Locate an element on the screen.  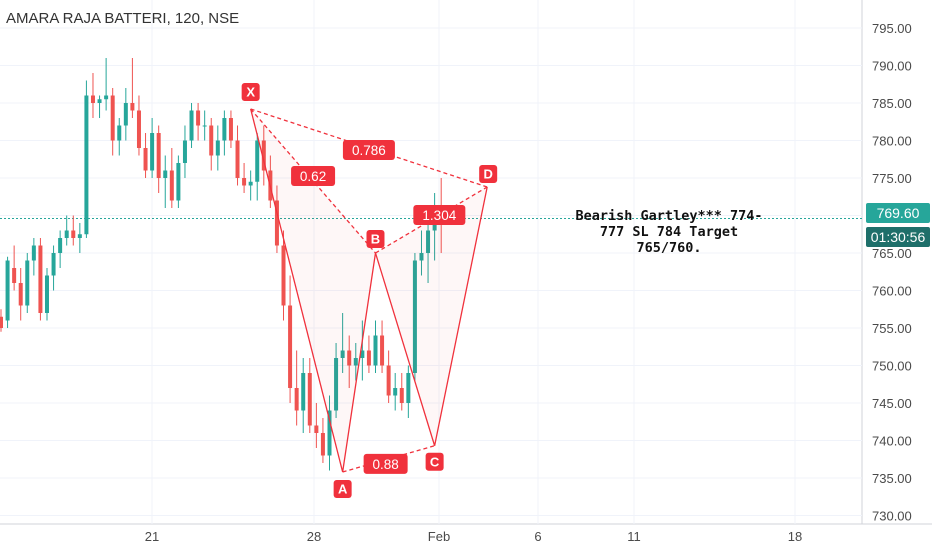
pattern-triangle is located at coordinates (313, 290).